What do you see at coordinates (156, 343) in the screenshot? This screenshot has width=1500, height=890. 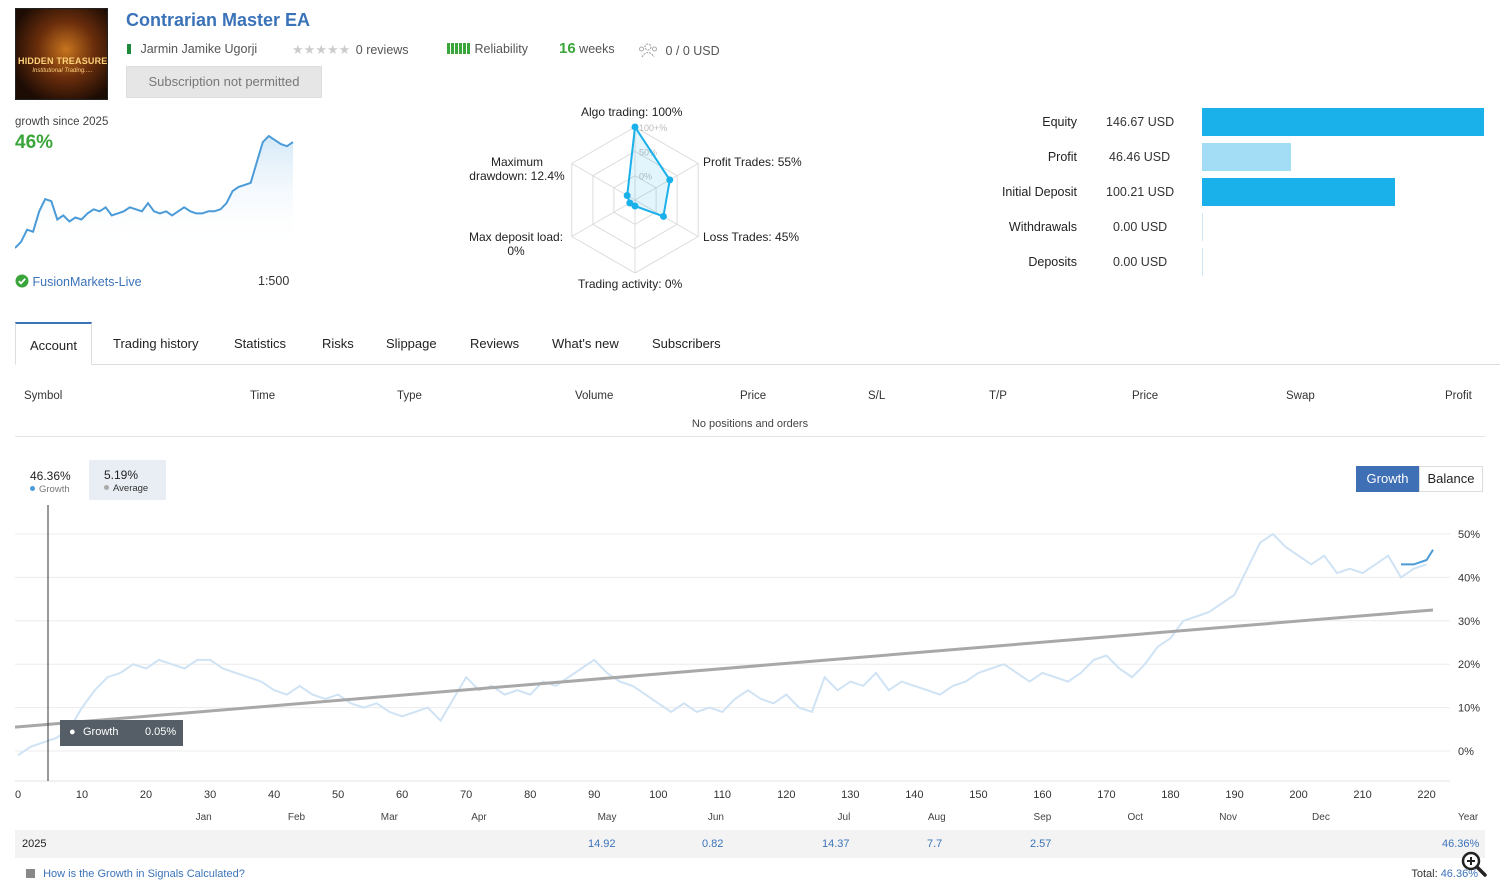 I see `tab-trading-history: Trading history` at bounding box center [156, 343].